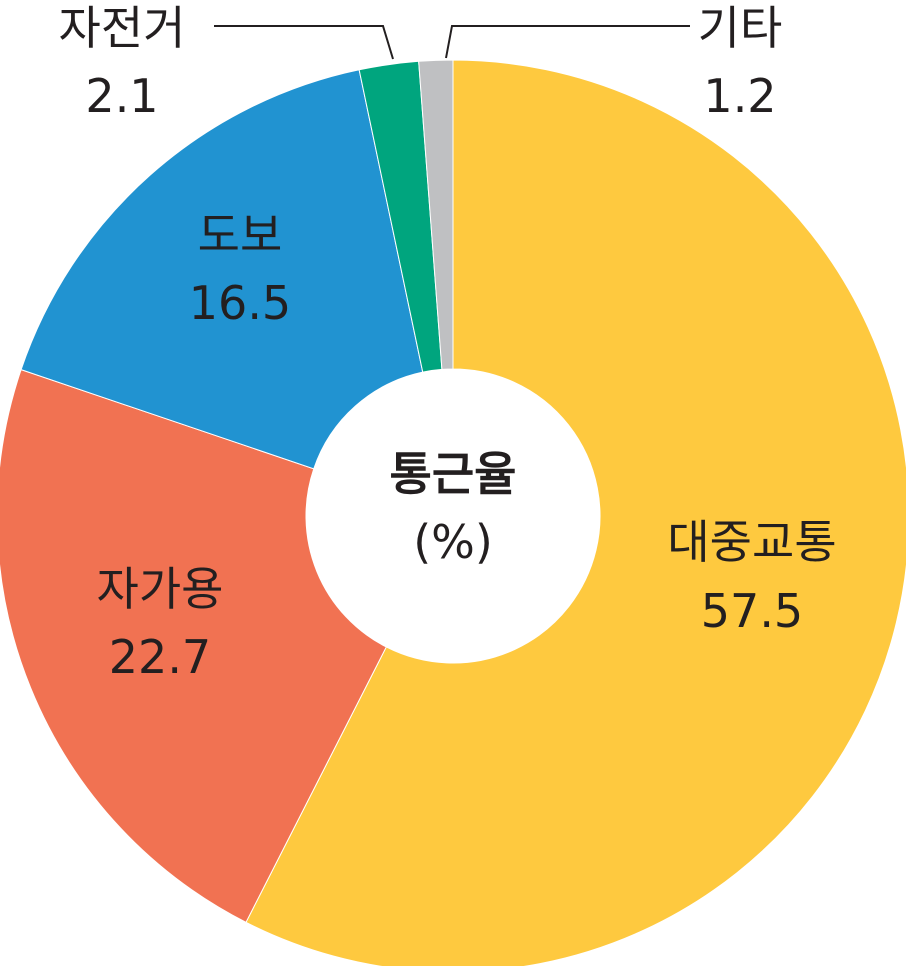  Describe the element at coordinates (240, 303) in the screenshot. I see `value-walk: 16.5` at that location.